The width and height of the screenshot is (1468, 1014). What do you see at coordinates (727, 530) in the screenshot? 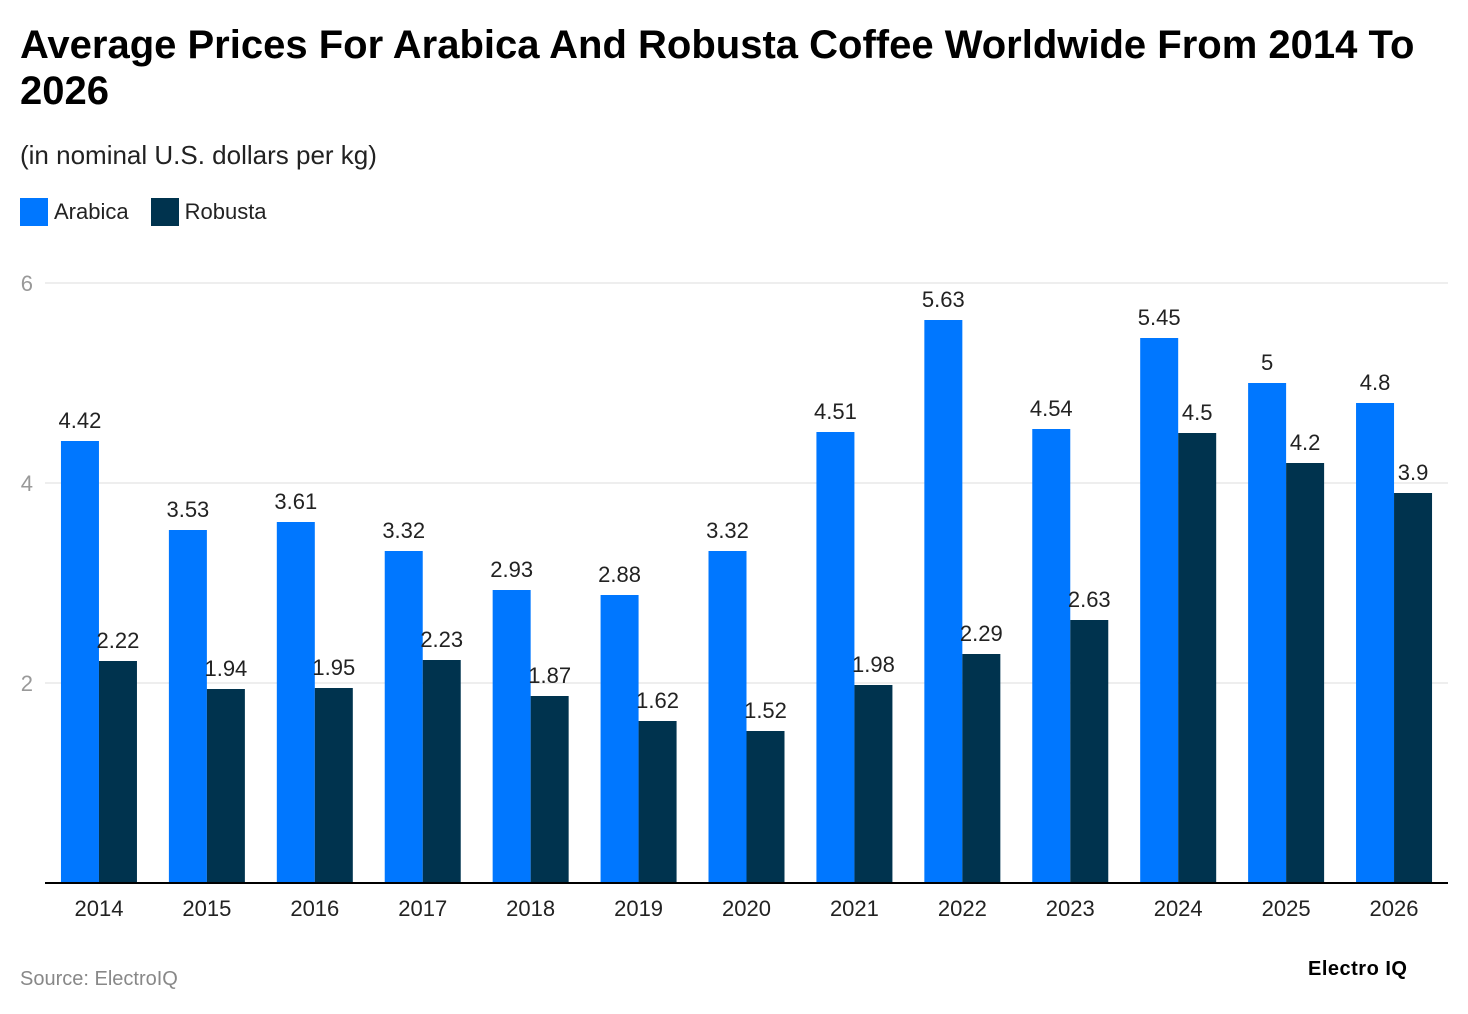
I see `data-label-arabica-2020: 3.32` at bounding box center [727, 530].